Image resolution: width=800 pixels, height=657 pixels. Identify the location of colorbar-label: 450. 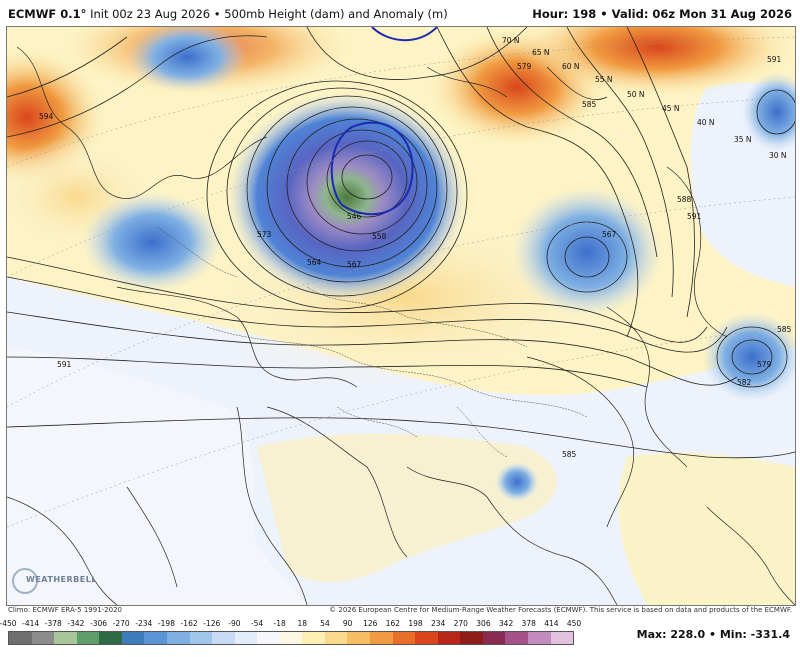
(574, 623).